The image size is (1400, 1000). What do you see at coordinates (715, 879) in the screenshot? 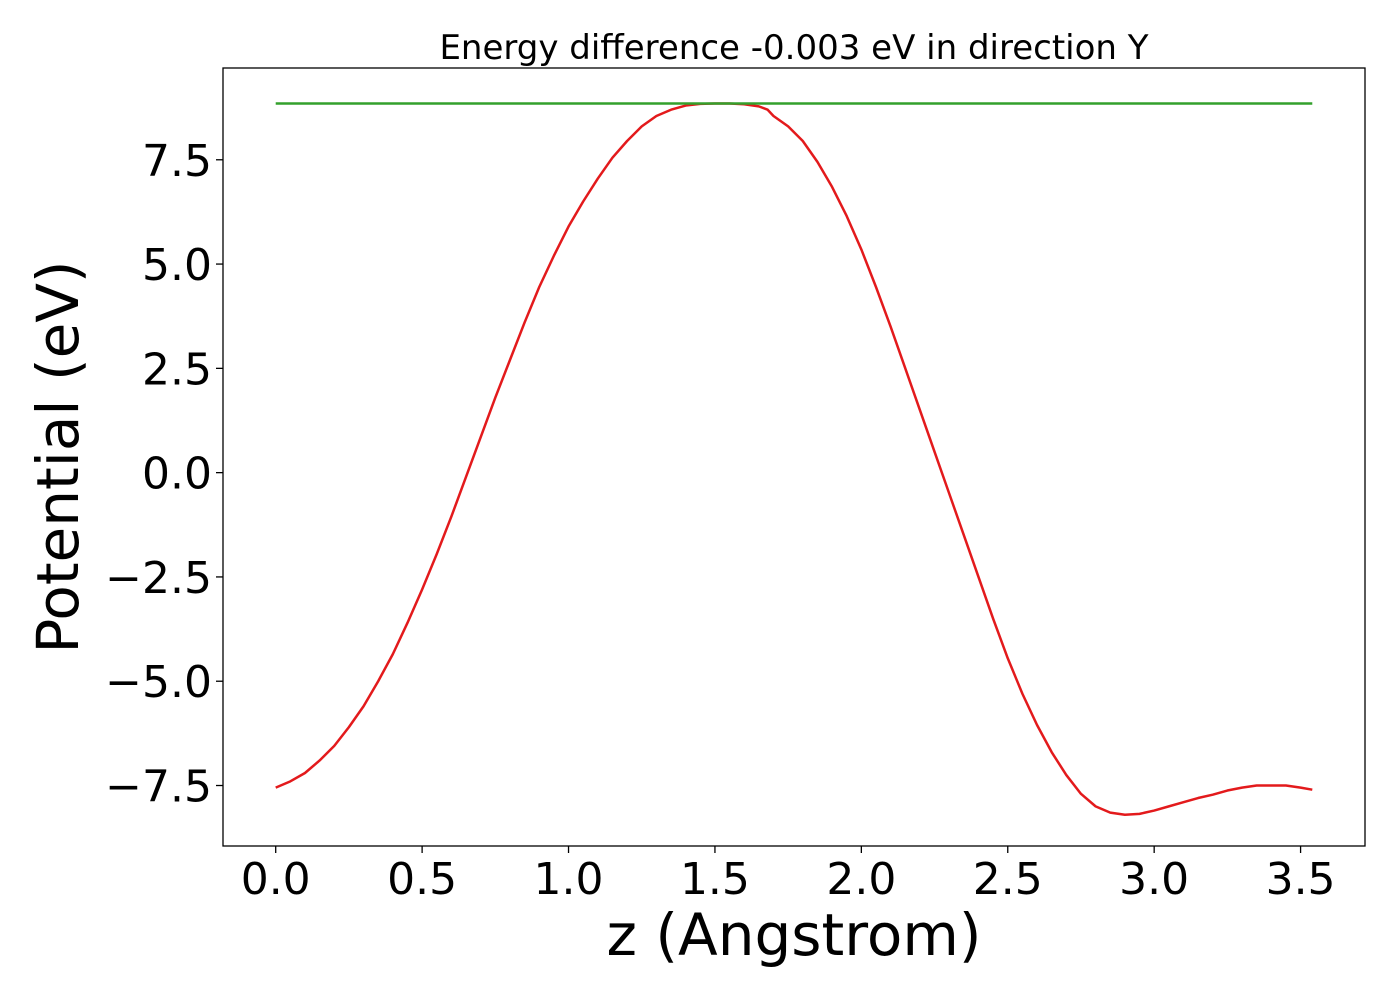
I see `x-tick-label: 1.5` at bounding box center [715, 879].